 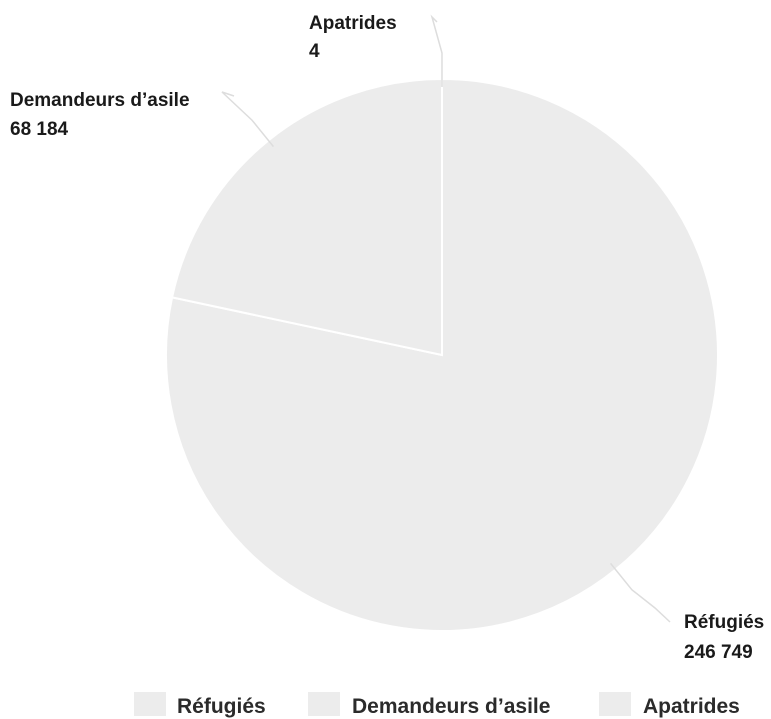 I want to click on slice-value-apatrides: 4, so click(x=314, y=51).